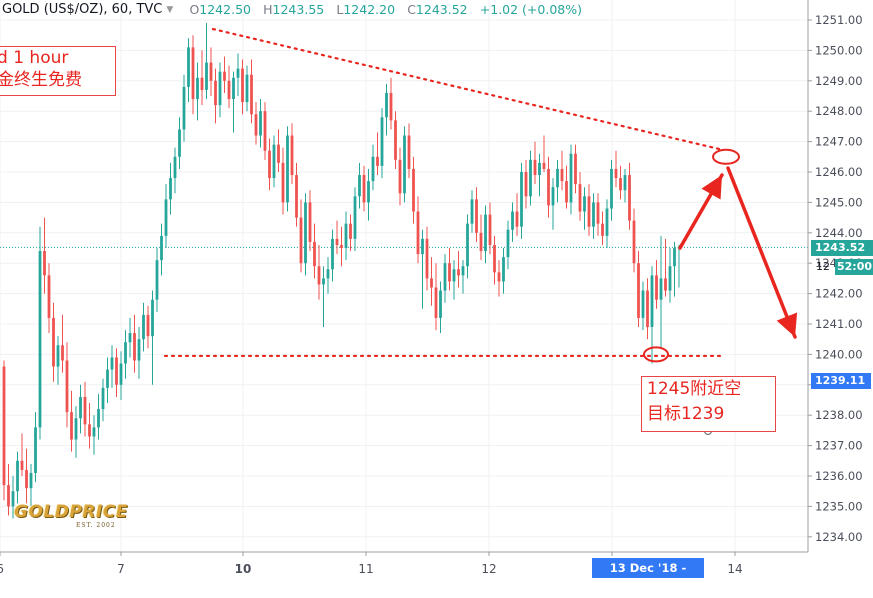  Describe the element at coordinates (761, 252) in the screenshot. I see `arrow-down-shaft` at that location.